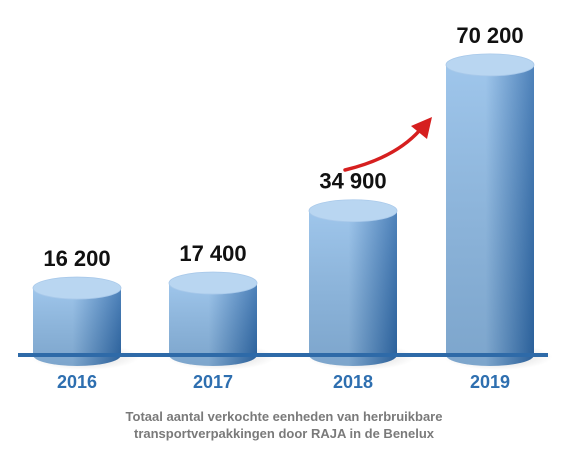 The width and height of the screenshot is (568, 452). Describe the element at coordinates (212, 253) in the screenshot. I see `value-label: 17 400` at that location.